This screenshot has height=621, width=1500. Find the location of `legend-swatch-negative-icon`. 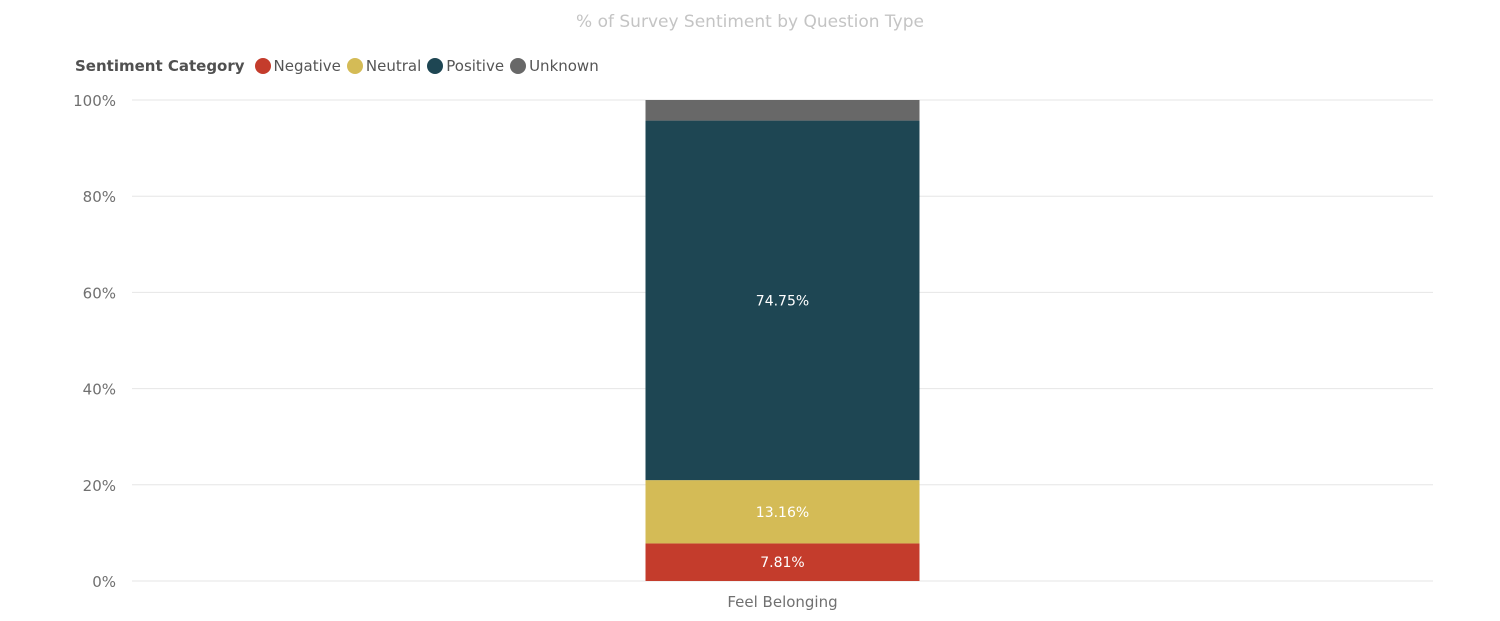

legend-swatch-negative-icon is located at coordinates (262, 66).